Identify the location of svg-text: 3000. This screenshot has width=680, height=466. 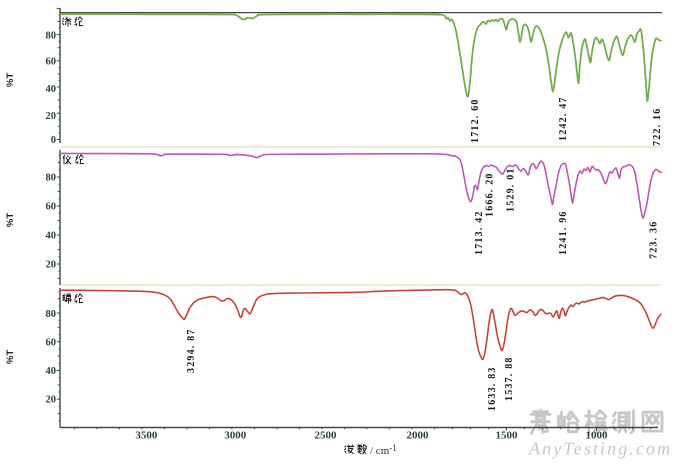
(235, 436).